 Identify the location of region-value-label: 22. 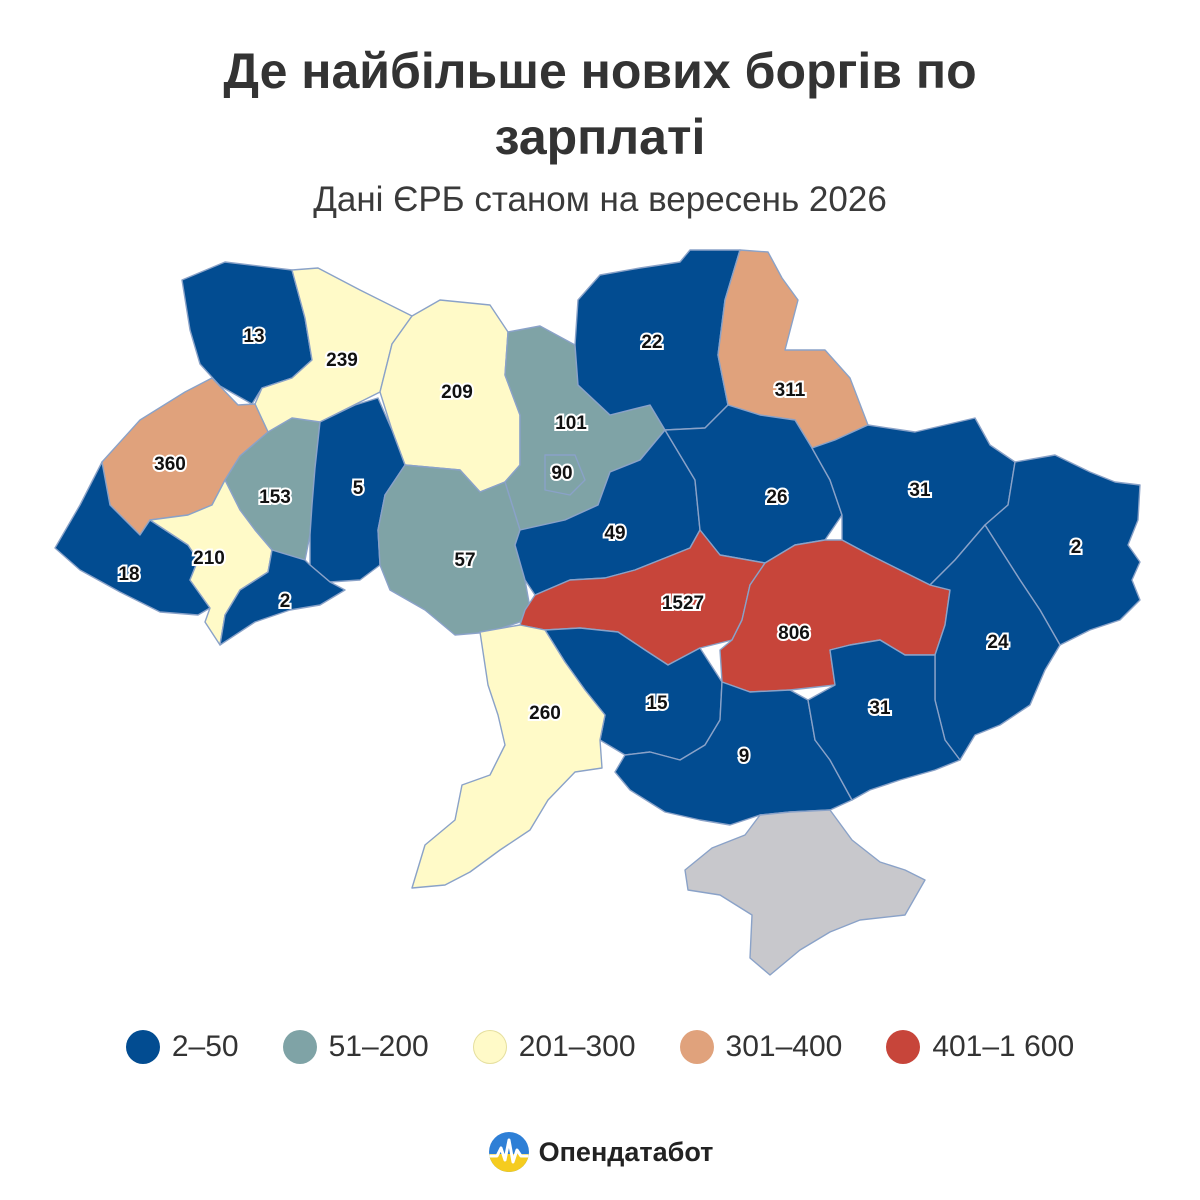
(651, 342).